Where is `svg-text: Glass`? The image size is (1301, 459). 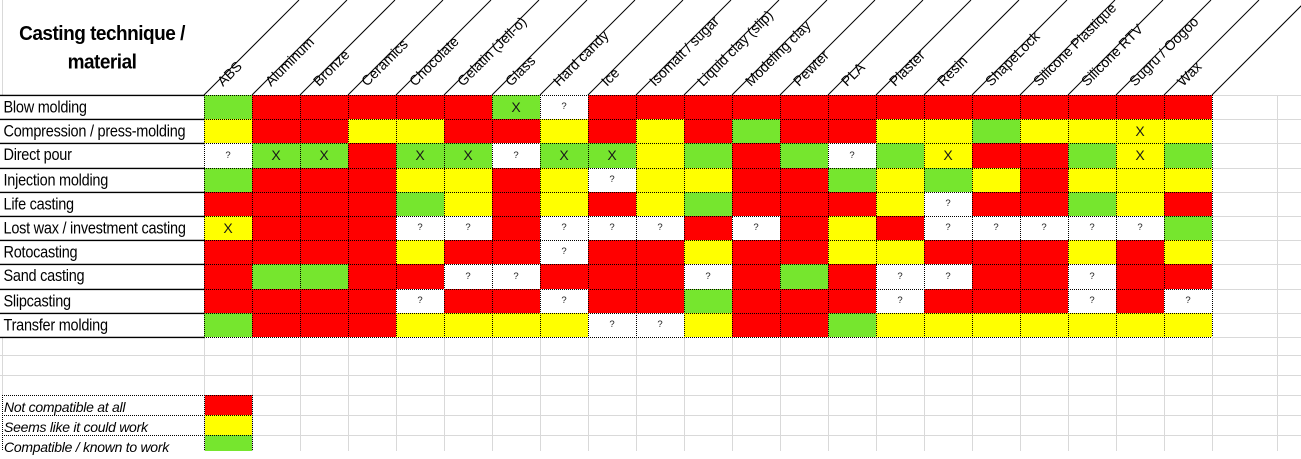 svg-text: Glass is located at coordinates (520, 70).